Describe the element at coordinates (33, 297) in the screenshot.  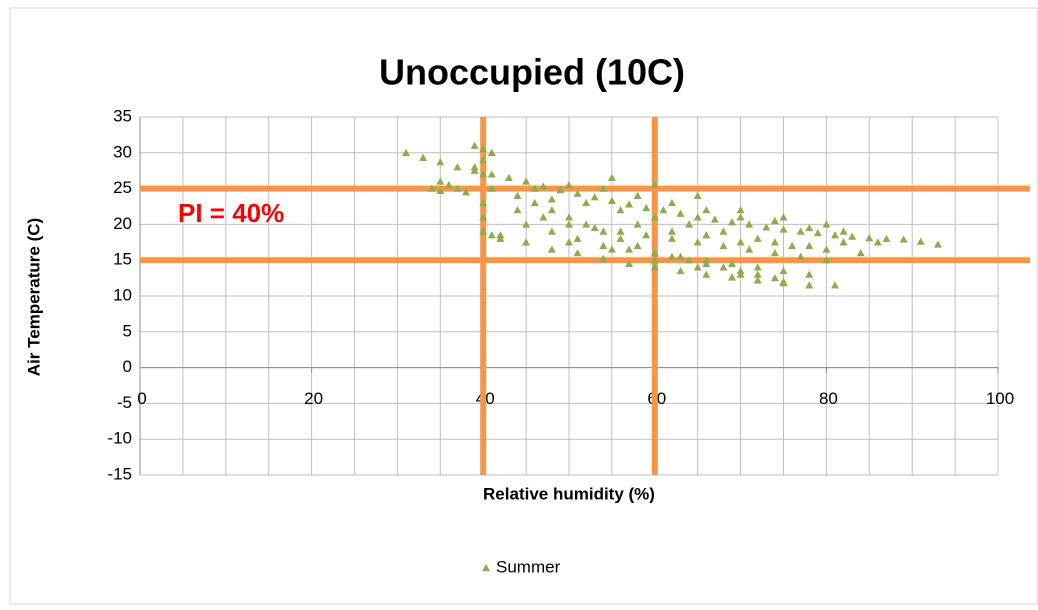
I see `y-axis-label: Air Temperature (C)` at that location.